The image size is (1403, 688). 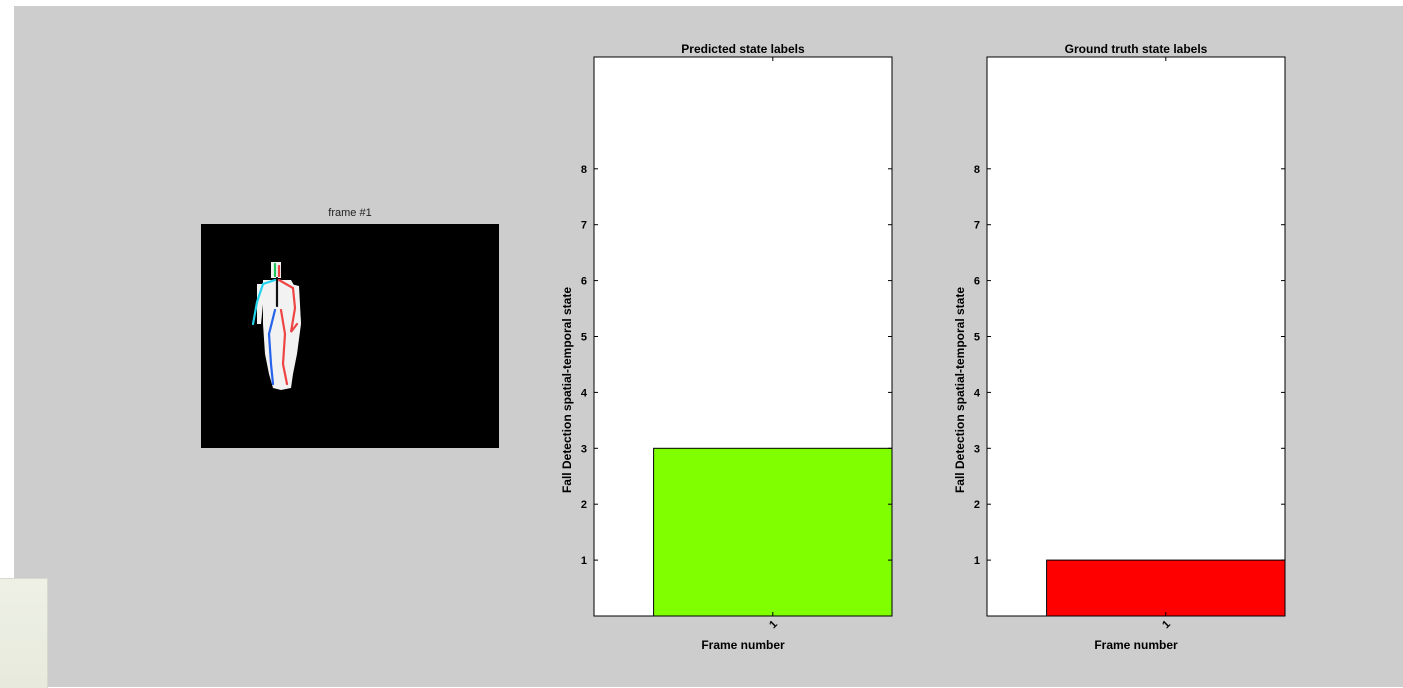 I want to click on xlabel-ground-truth: Frame number, so click(x=1136, y=645).